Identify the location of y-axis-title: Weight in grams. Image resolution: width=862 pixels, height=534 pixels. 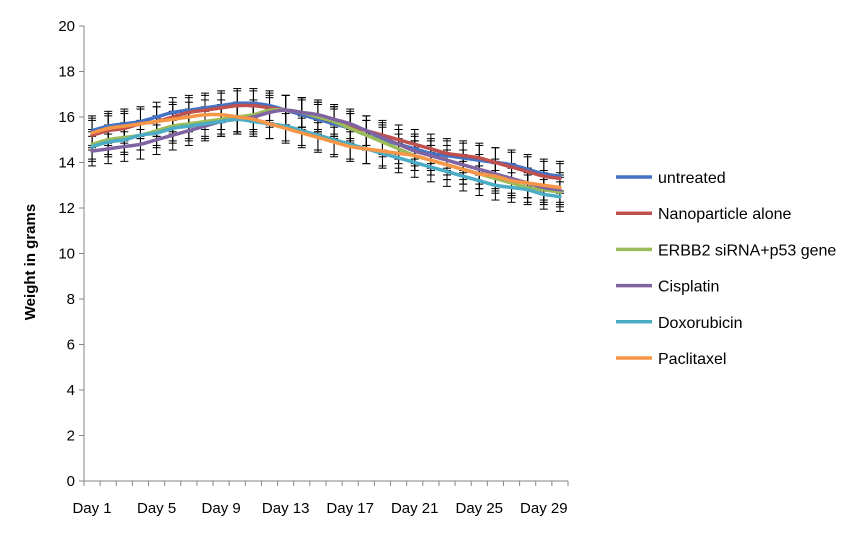
(30, 262).